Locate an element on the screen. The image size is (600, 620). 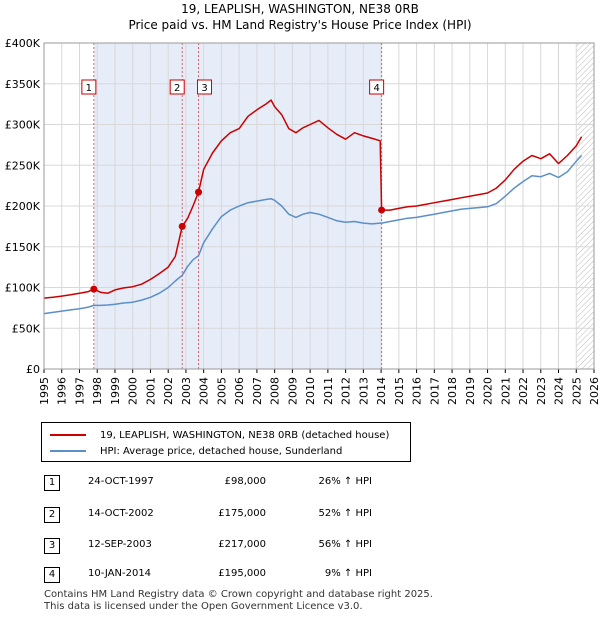
sale-number-label: 3 is located at coordinates (204, 88).